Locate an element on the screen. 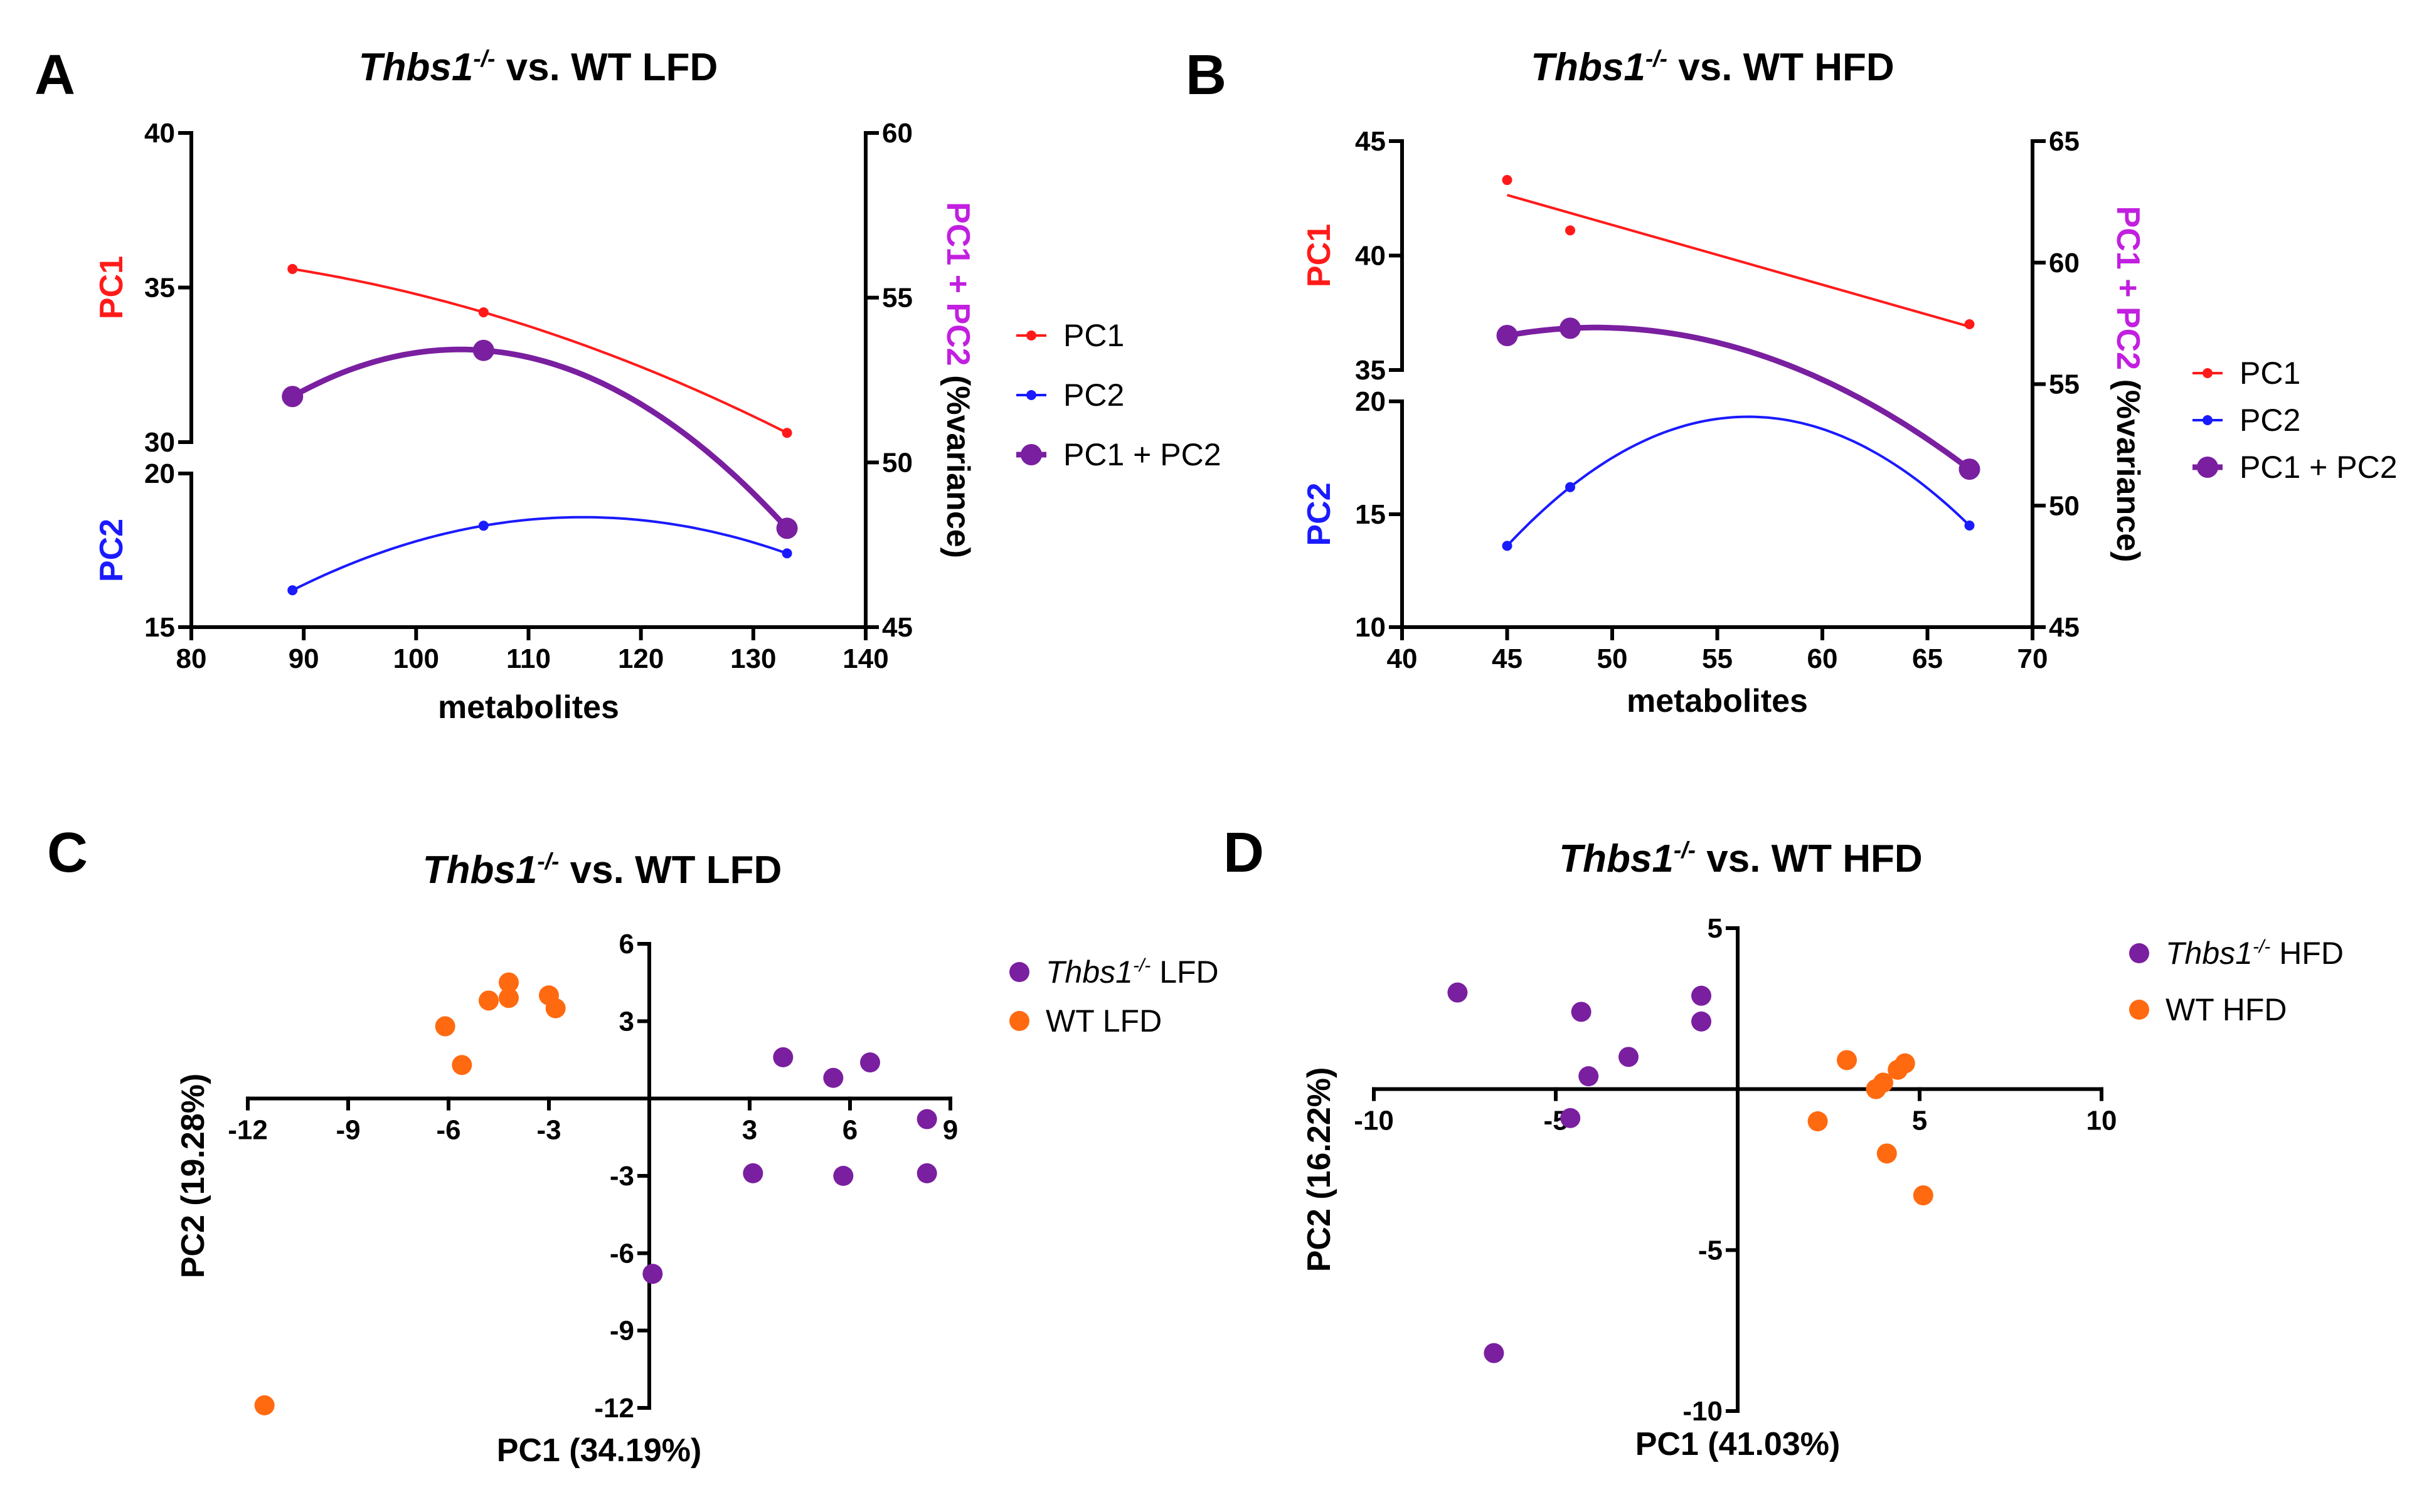  x-tick-label: 70 is located at coordinates (2032, 658).